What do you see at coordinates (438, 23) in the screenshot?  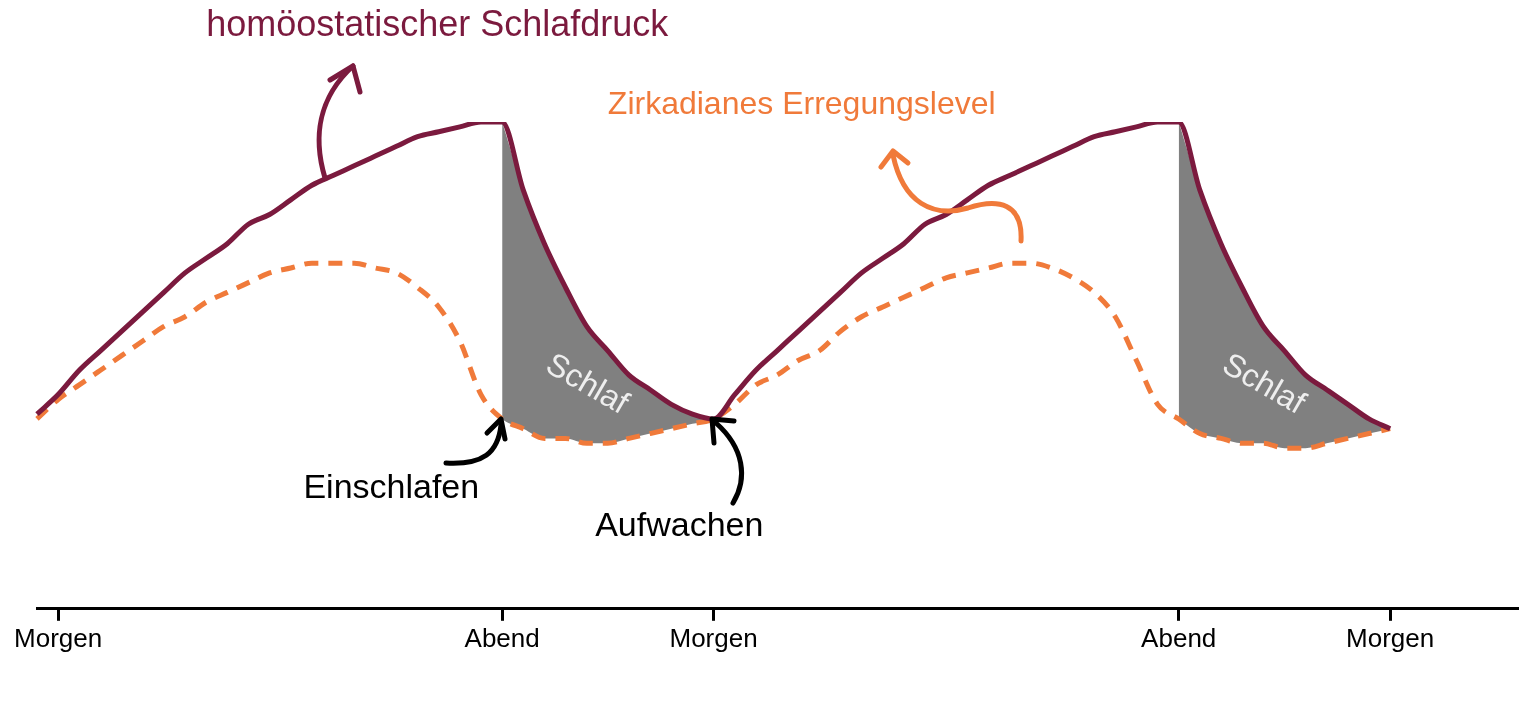 I see `text: homöostatischer Schlafdruck` at bounding box center [438, 23].